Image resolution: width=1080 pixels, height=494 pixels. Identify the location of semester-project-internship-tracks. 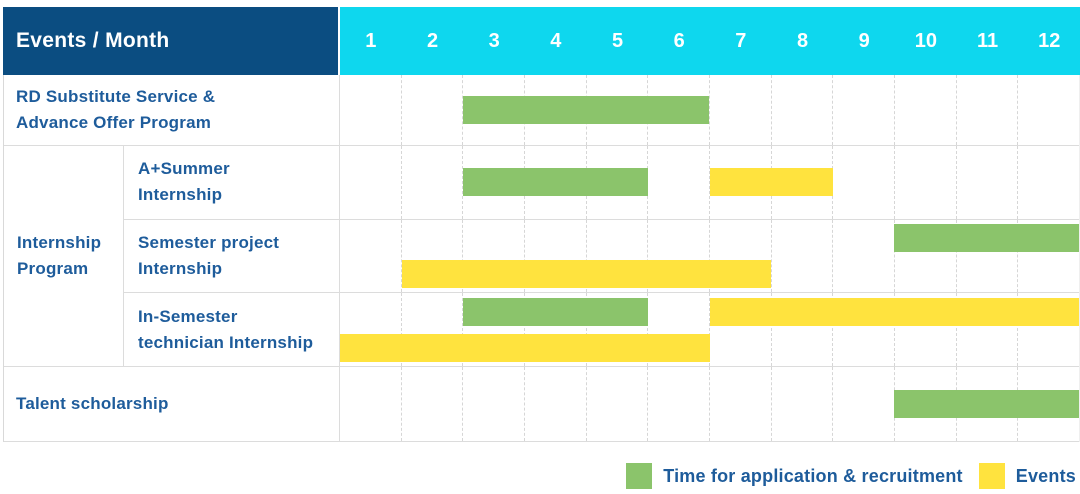
(709, 256).